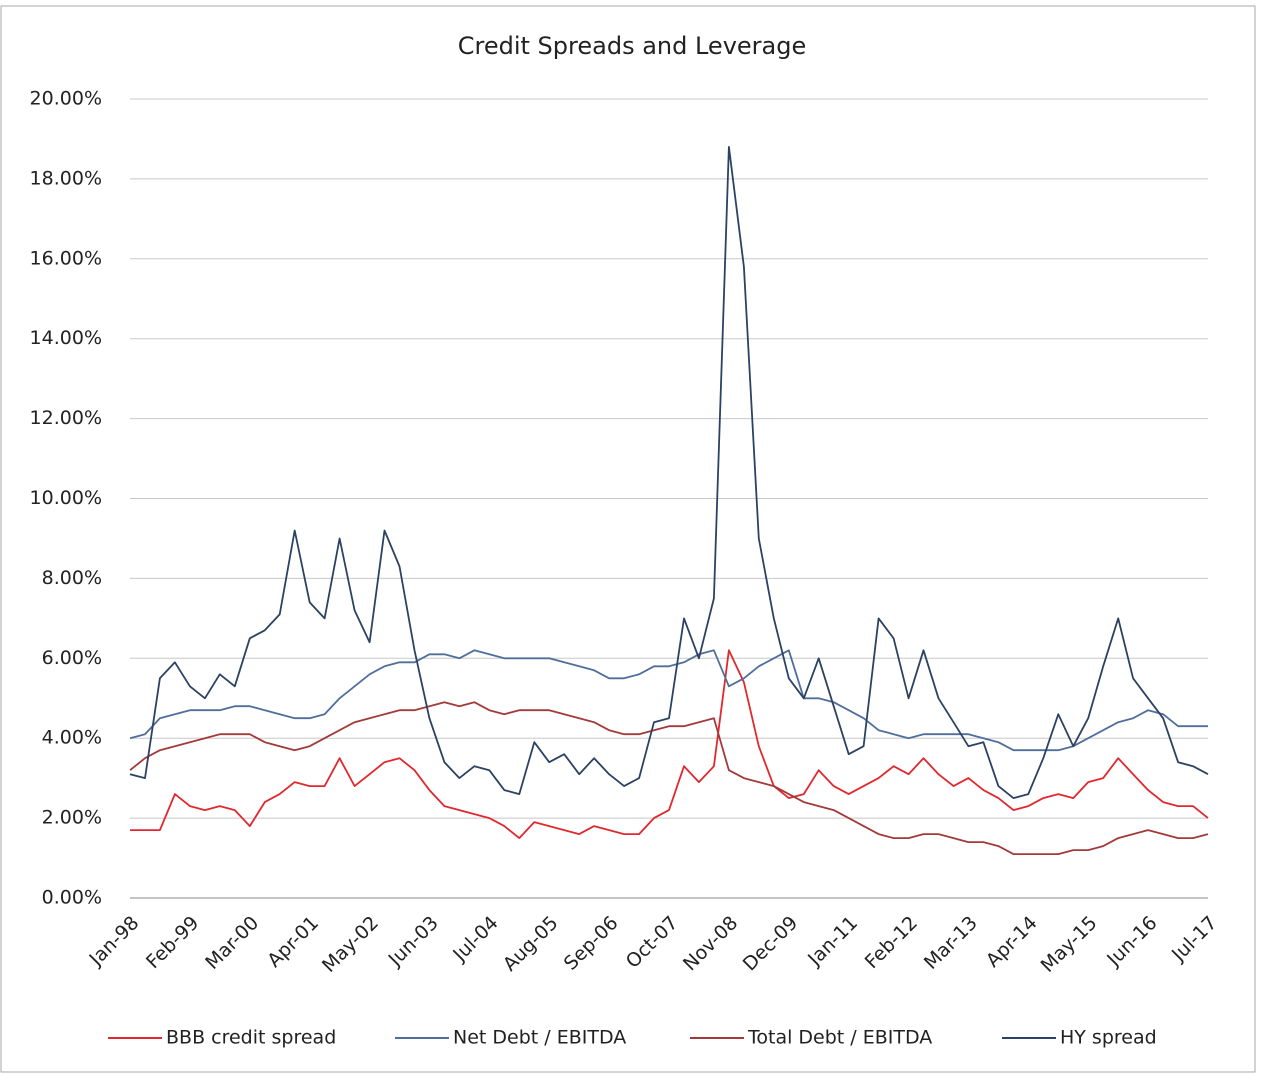  What do you see at coordinates (66, 178) in the screenshot?
I see `y-tick-label: 18.00%` at bounding box center [66, 178].